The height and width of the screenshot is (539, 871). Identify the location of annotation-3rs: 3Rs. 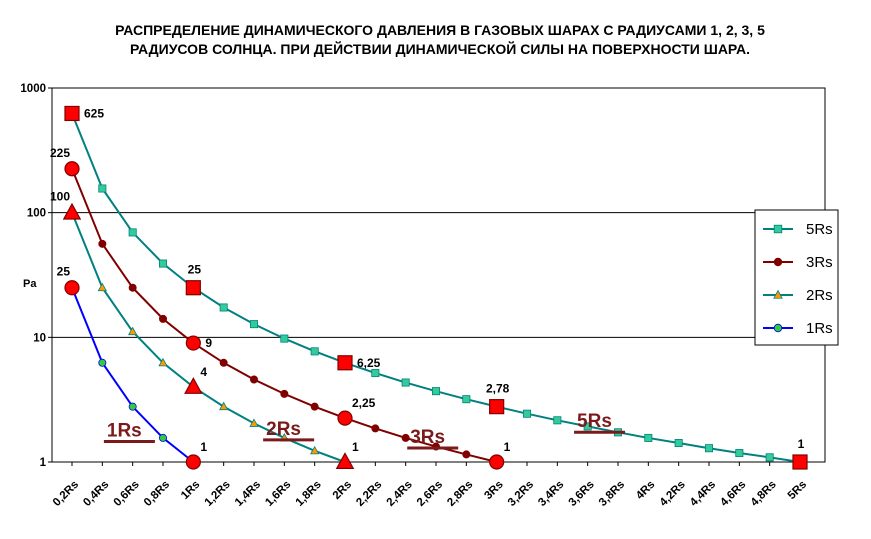
(427, 437).